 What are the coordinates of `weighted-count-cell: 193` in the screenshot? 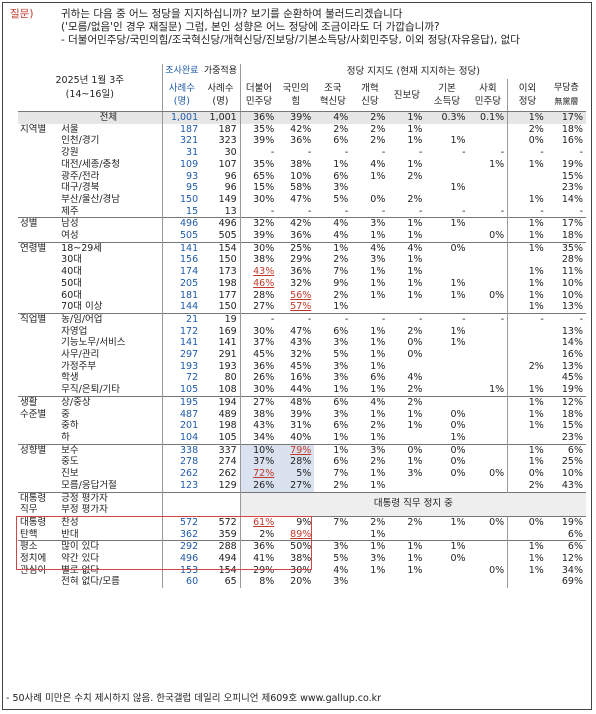 It's located at (227, 366).